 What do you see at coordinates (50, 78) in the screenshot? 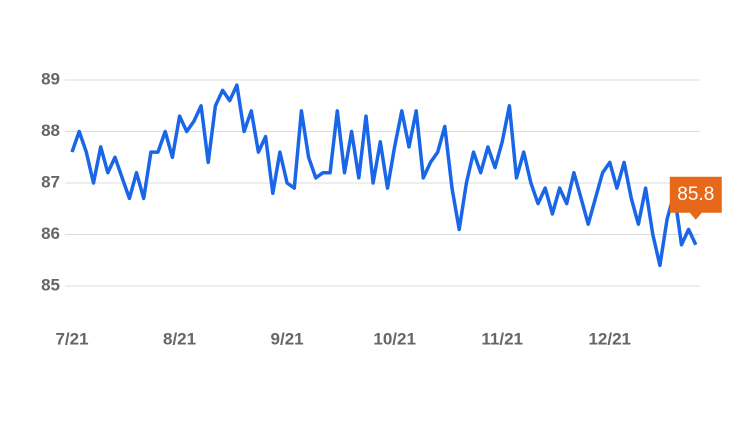
I see `y-tick-label: 89` at bounding box center [50, 78].